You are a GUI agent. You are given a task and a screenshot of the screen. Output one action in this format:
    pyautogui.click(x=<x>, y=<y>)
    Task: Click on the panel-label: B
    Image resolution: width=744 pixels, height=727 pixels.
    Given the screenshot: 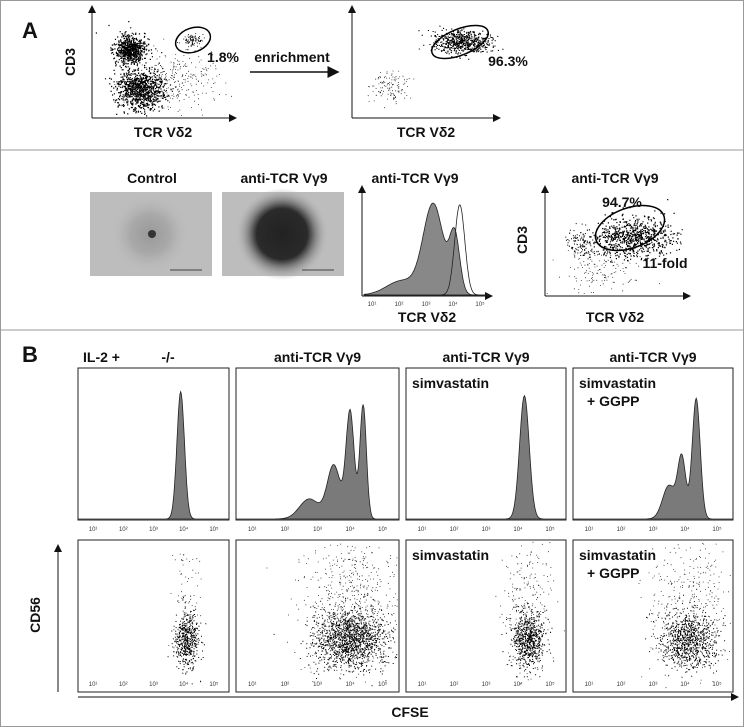 What is the action you would take?
    pyautogui.click(x=30, y=354)
    